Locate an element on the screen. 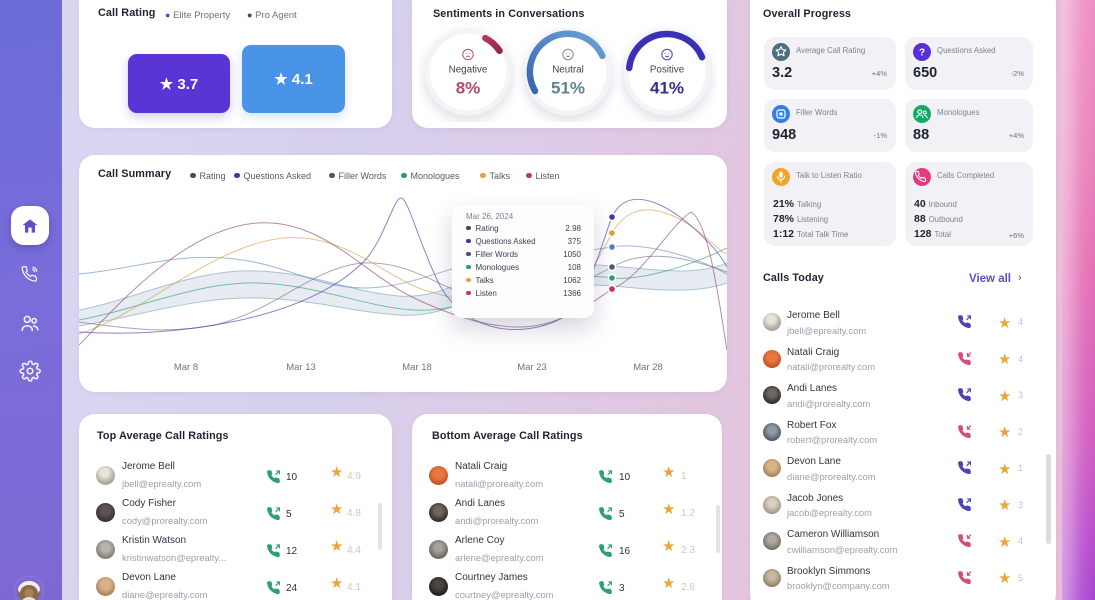 The height and width of the screenshot is (600, 1095). svg-text: 8% is located at coordinates (468, 88).